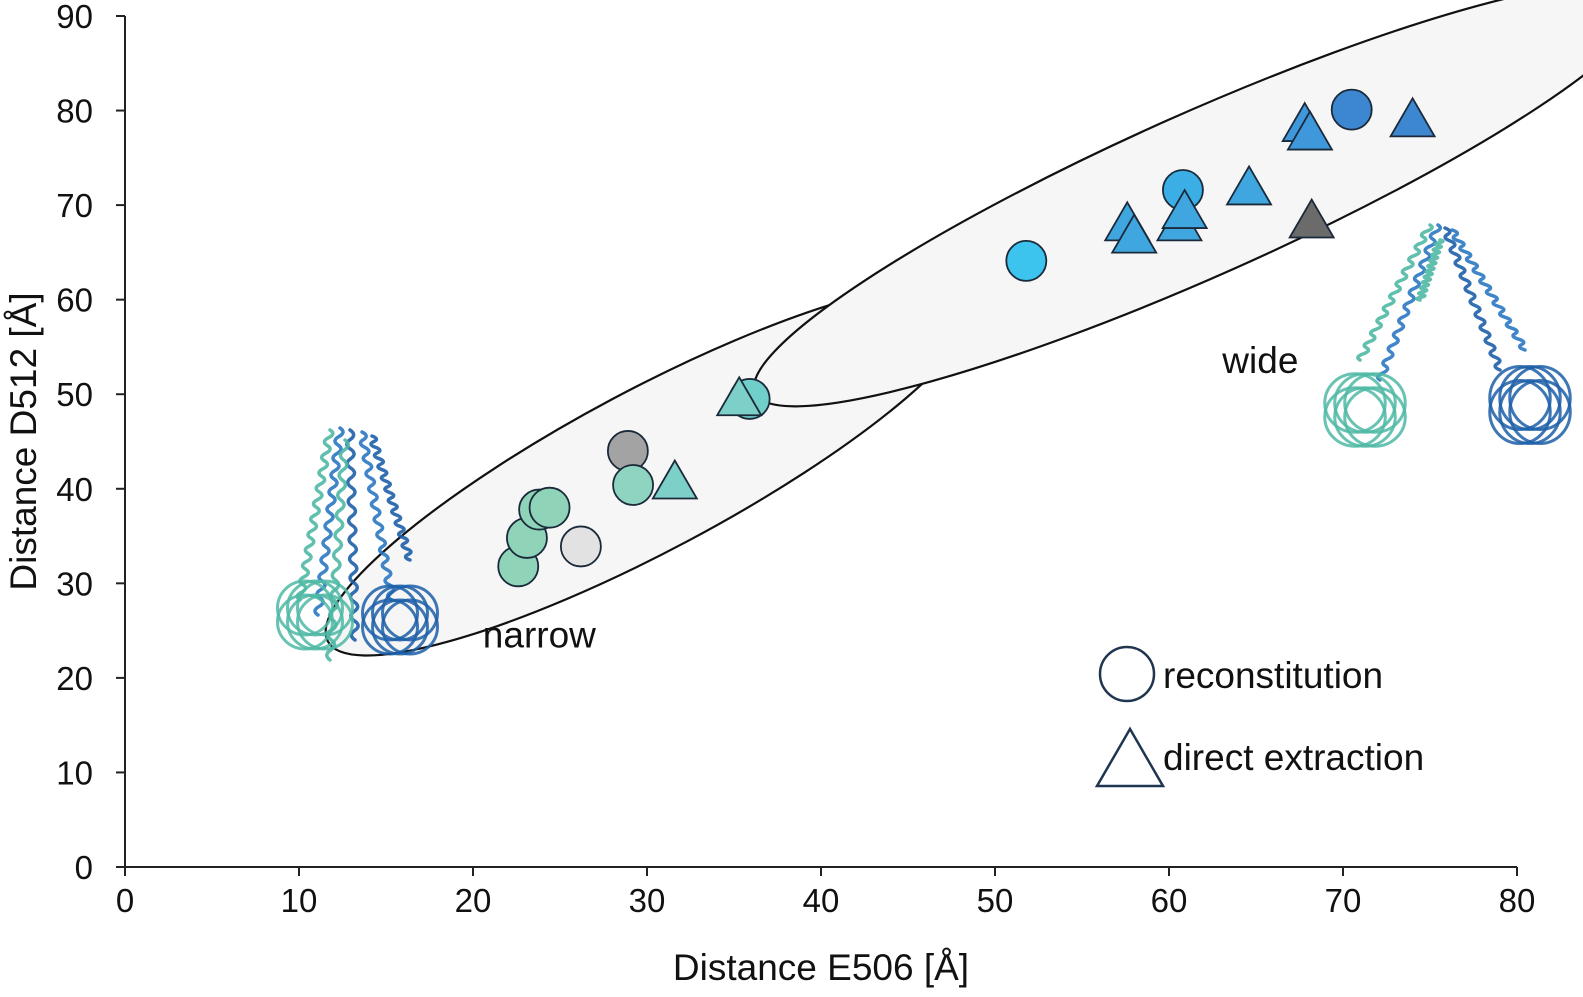 This screenshot has width=1583, height=997. What do you see at coordinates (74, 678) in the screenshot?
I see `y-tick-label: 20` at bounding box center [74, 678].